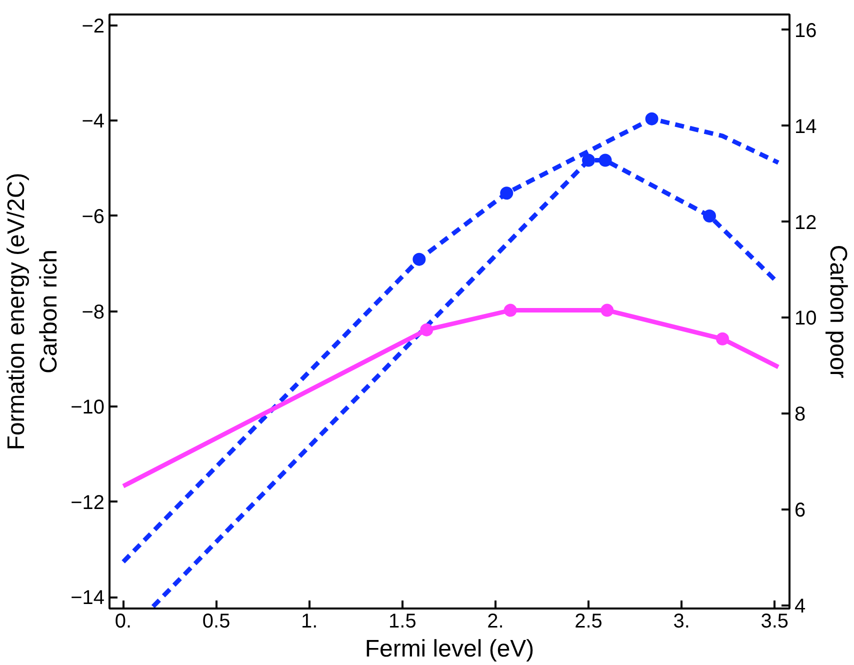 This screenshot has height=665, width=854. Describe the element at coordinates (216, 621) in the screenshot. I see `x-tick-label: 0.5` at that location.